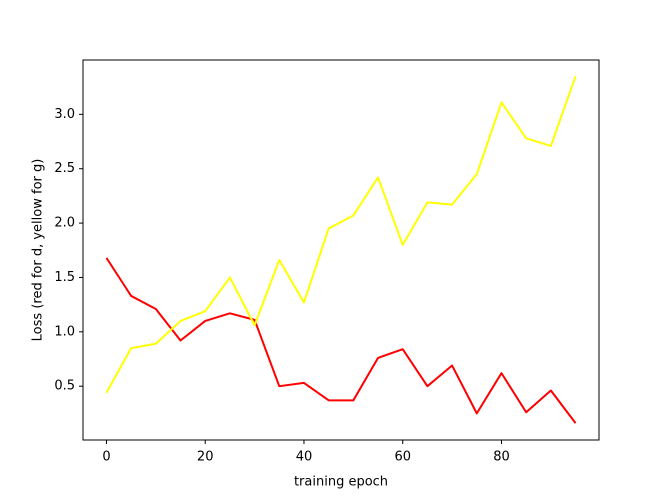 This screenshot has width=666, height=500. Describe the element at coordinates (64, 223) in the screenshot. I see `y-tick-label: 2.0` at that location.